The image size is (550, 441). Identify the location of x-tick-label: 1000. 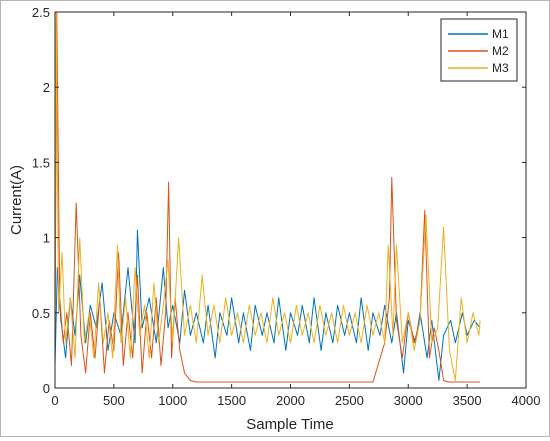
(172, 400).